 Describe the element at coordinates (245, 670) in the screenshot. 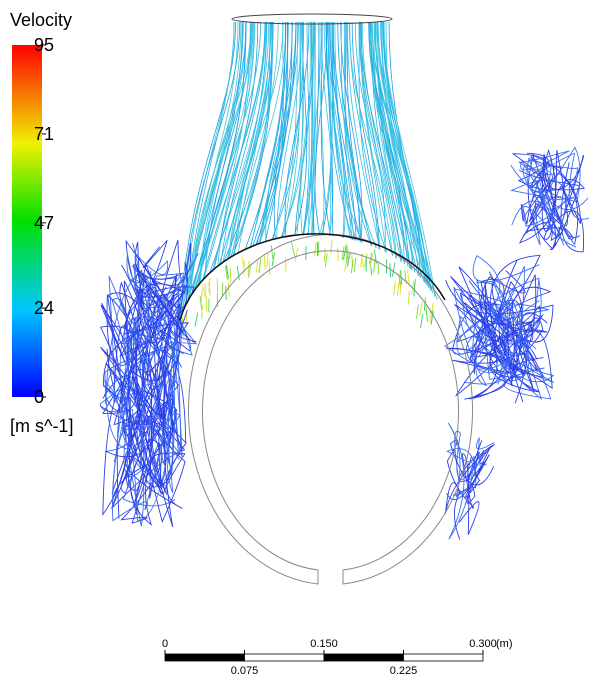

I see `scale-label: 0.075` at that location.